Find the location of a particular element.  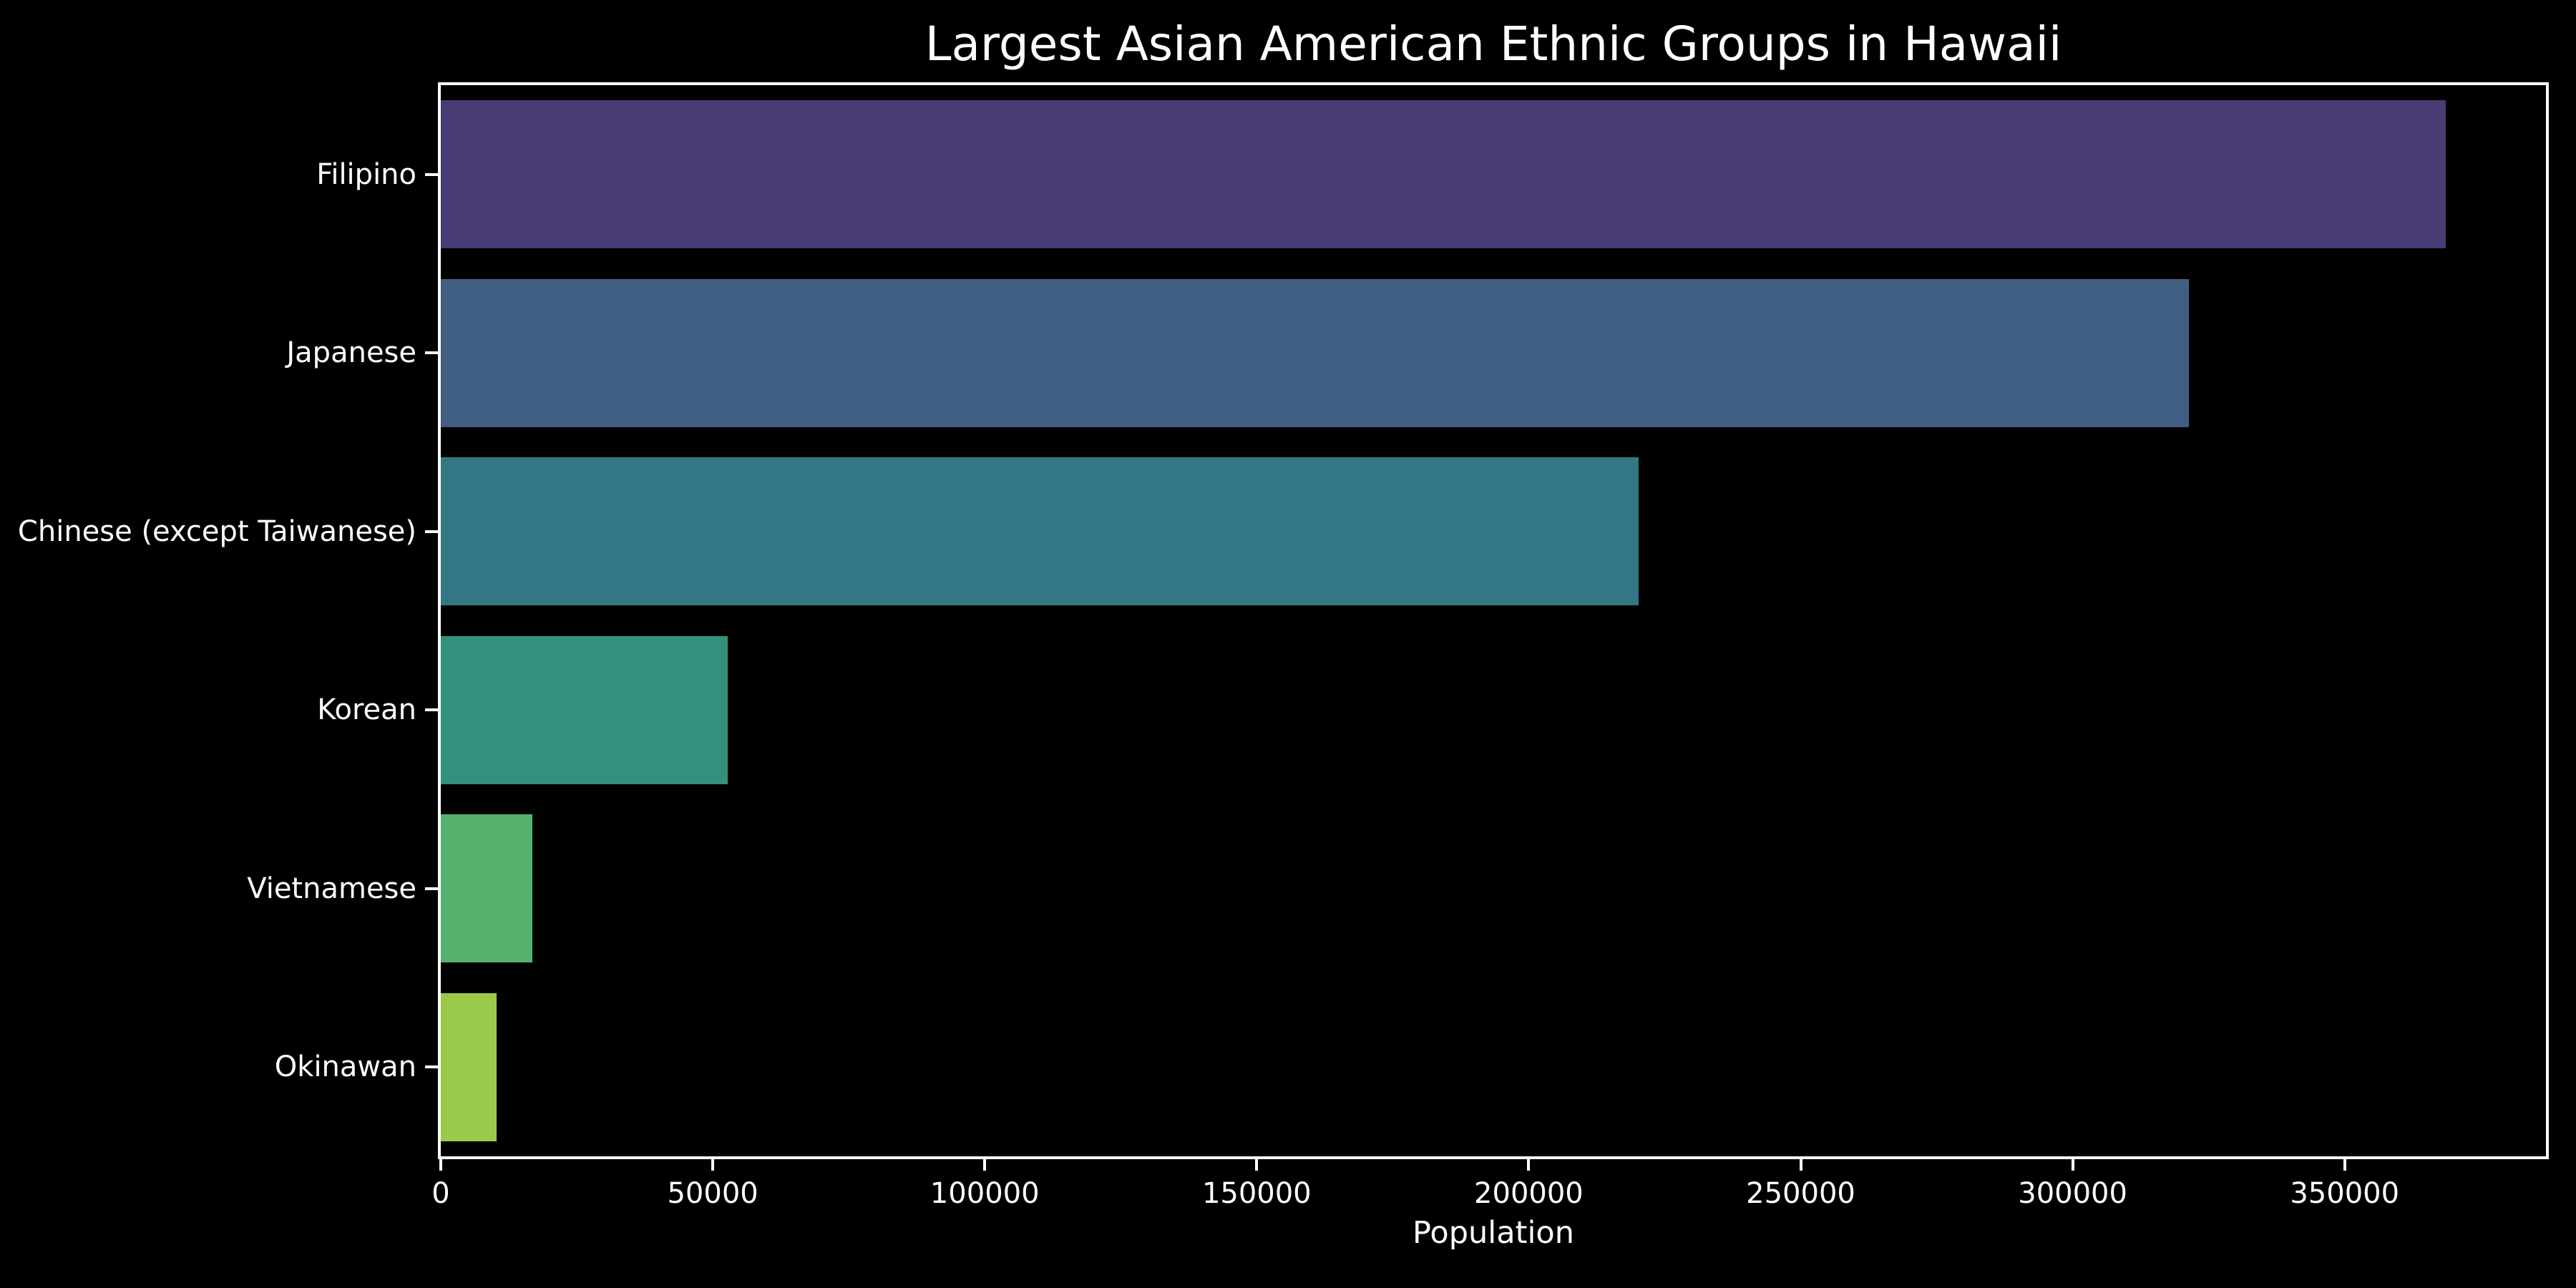

x-tick-label: 50000 is located at coordinates (712, 1193).